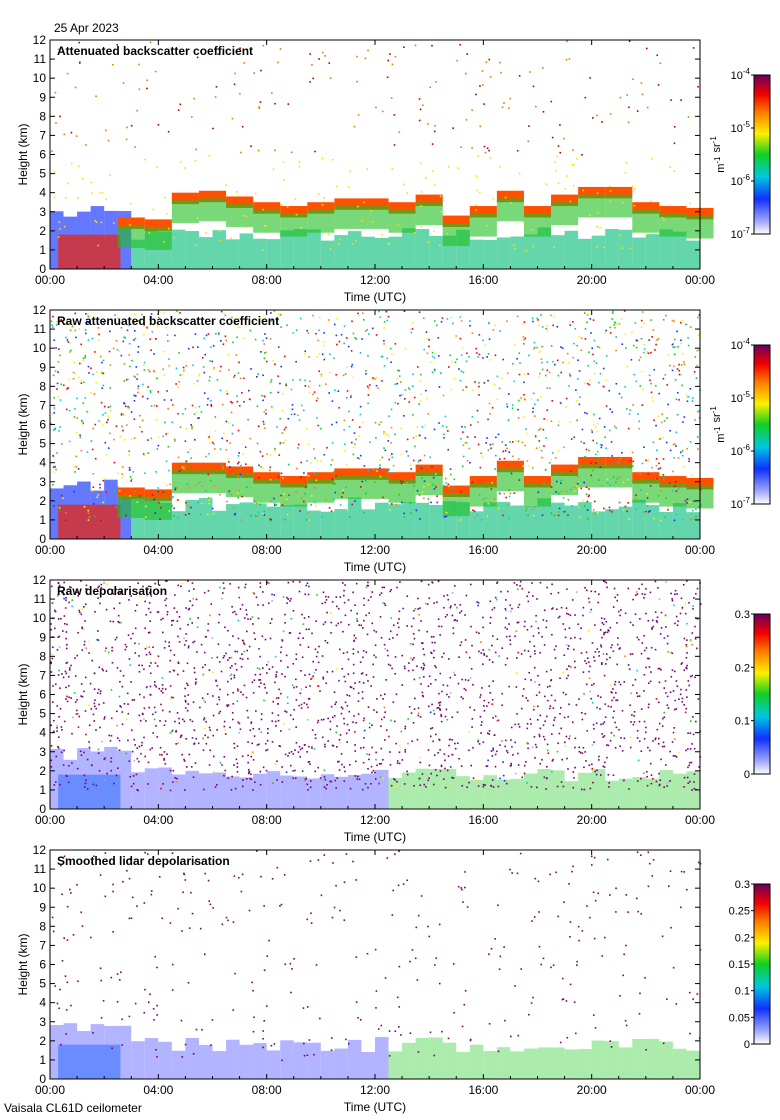 The height and width of the screenshot is (1120, 780). I want to click on y-tick-label: 6, so click(42, 695).